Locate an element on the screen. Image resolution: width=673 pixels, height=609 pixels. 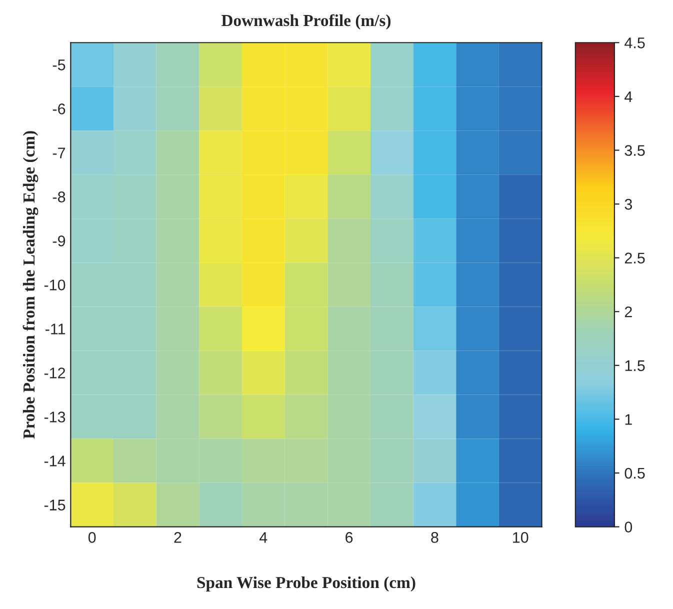
color-bar-label: 4.5 is located at coordinates (634, 43).